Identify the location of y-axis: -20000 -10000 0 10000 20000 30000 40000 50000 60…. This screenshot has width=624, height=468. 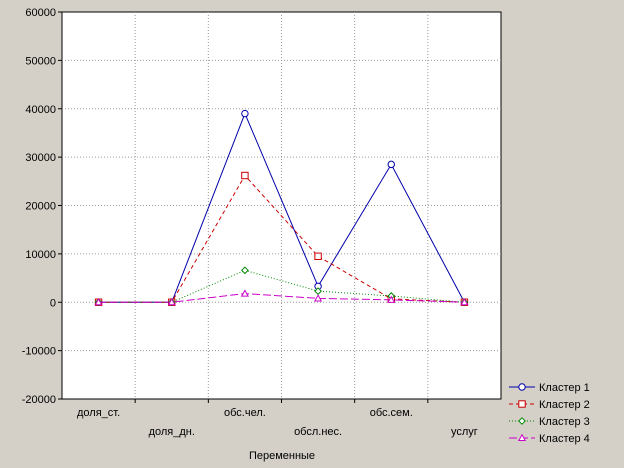
(42, 206).